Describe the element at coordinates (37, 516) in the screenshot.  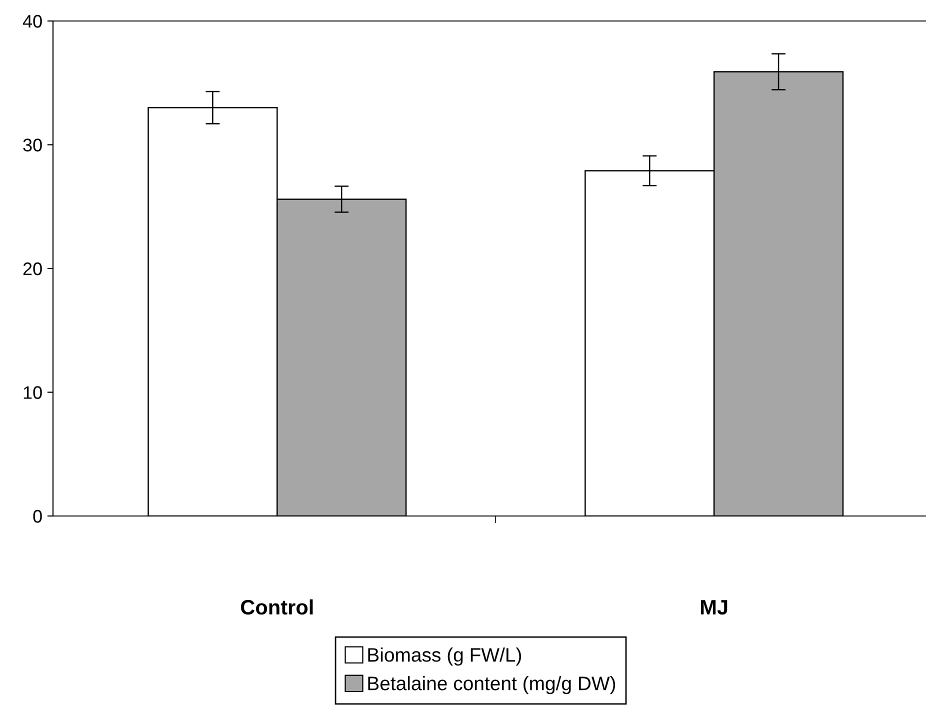
I see `y-tick-label: 0` at that location.